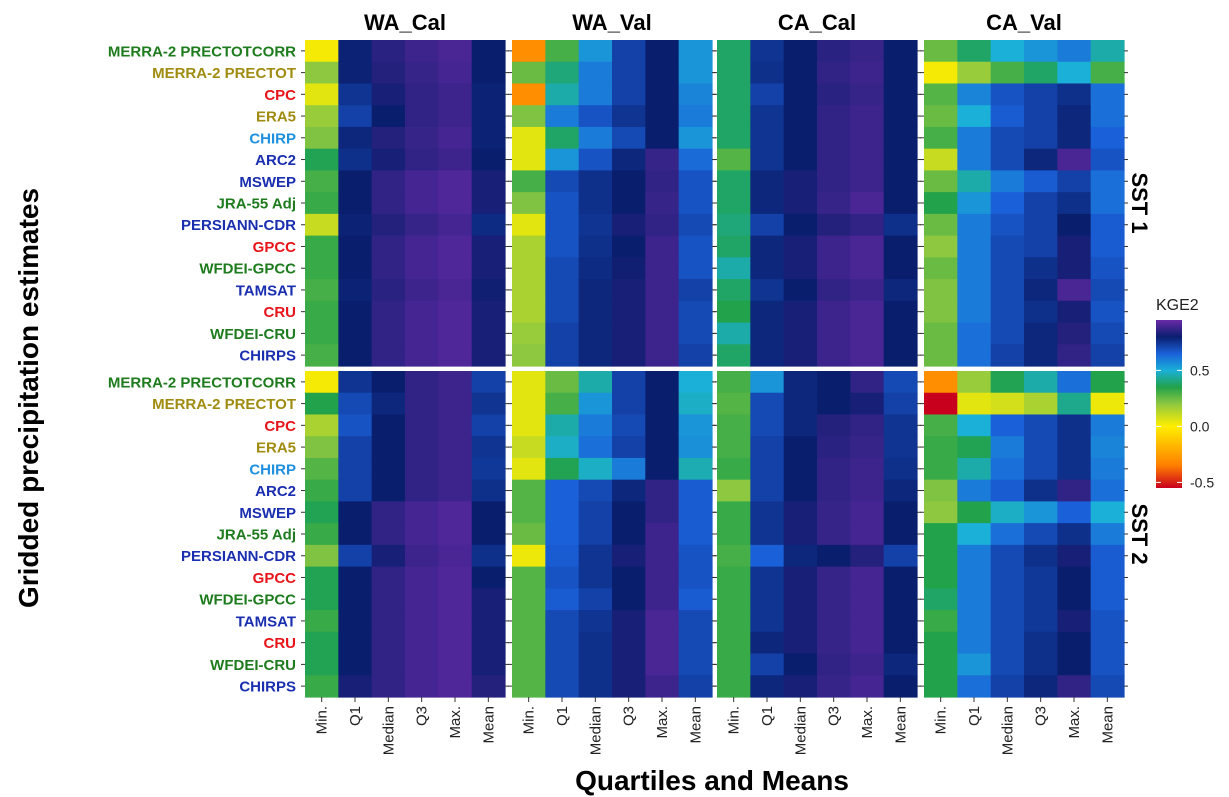  I want to click on row-label: CHIRPS, so click(267, 687).